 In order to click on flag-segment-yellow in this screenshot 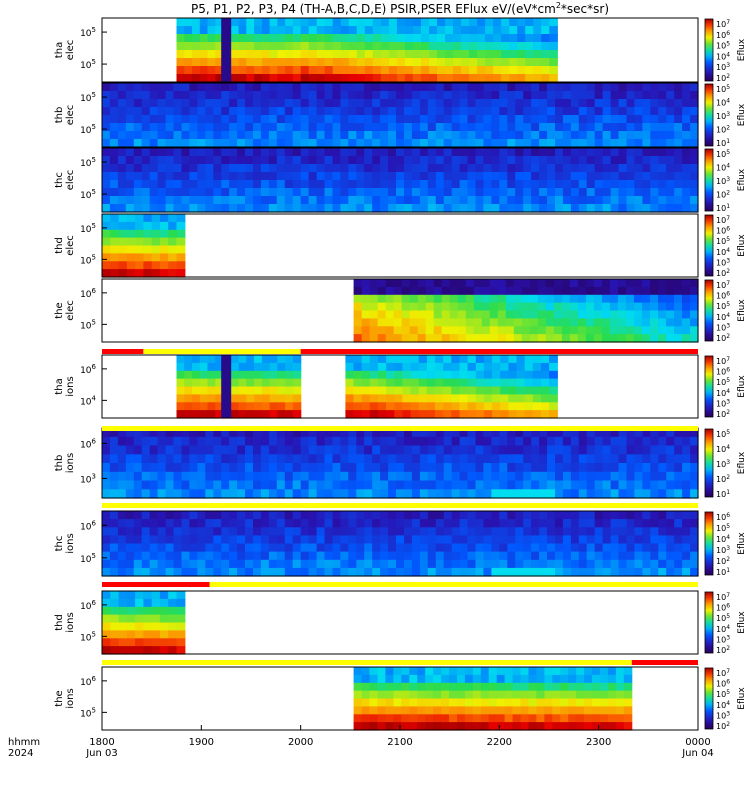, I will do `click(222, 351)`.